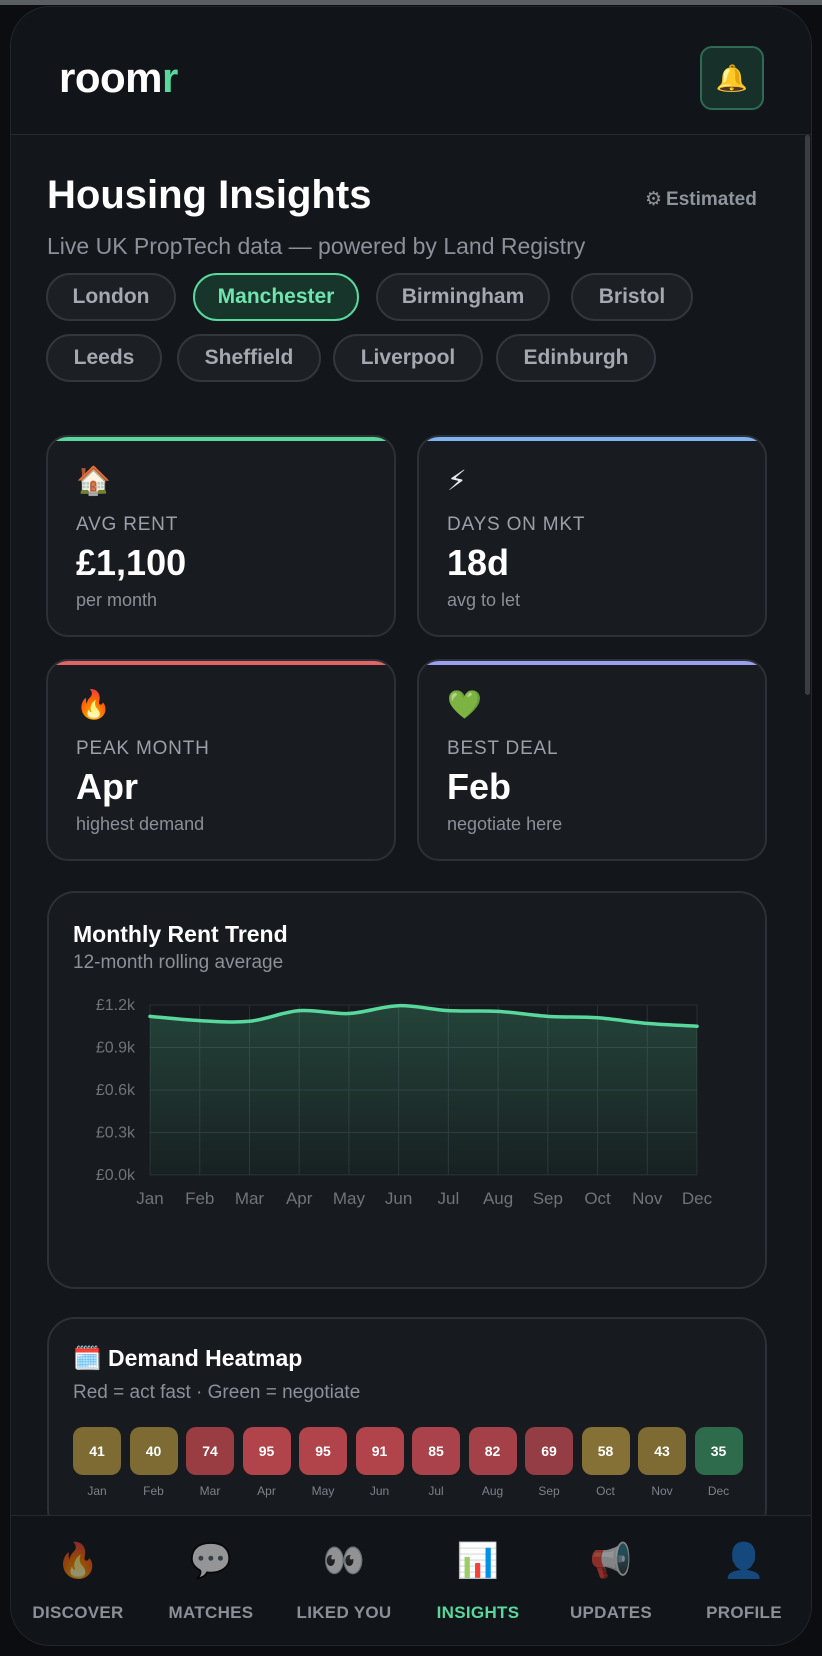 The image size is (822, 1656). I want to click on nav-label: MATCHES, so click(211, 1612).